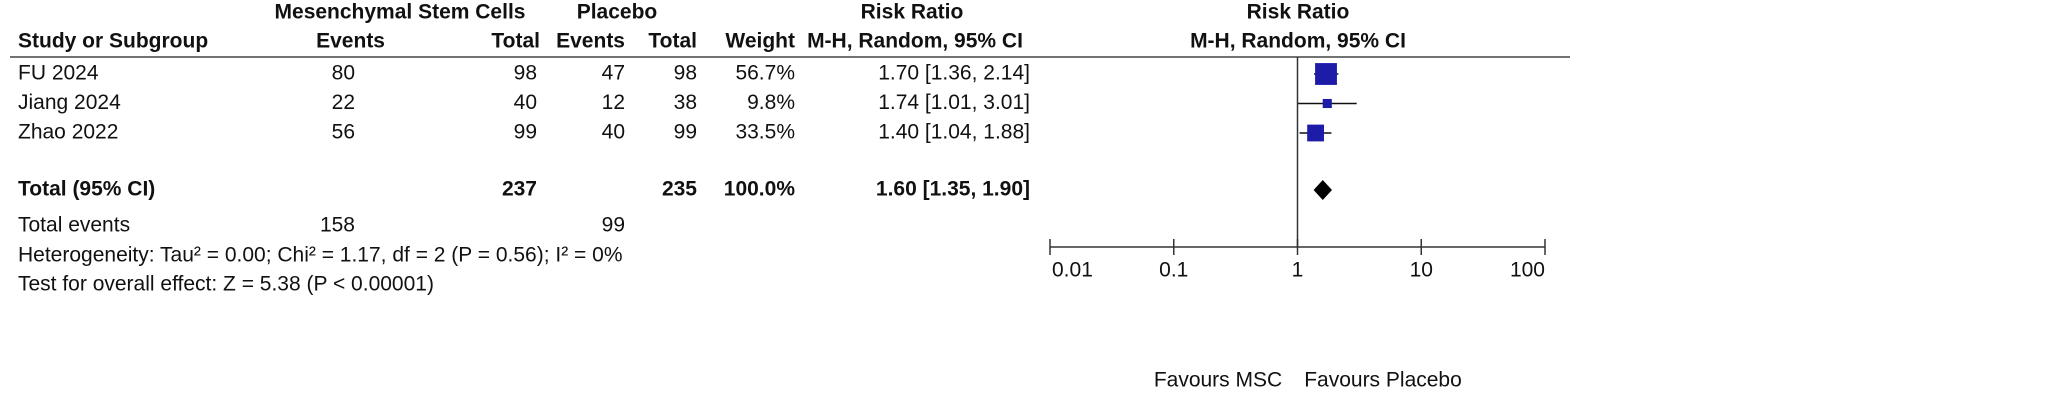 The width and height of the screenshot is (2056, 401). What do you see at coordinates (771, 102) in the screenshot?
I see `weight: 9.8%` at bounding box center [771, 102].